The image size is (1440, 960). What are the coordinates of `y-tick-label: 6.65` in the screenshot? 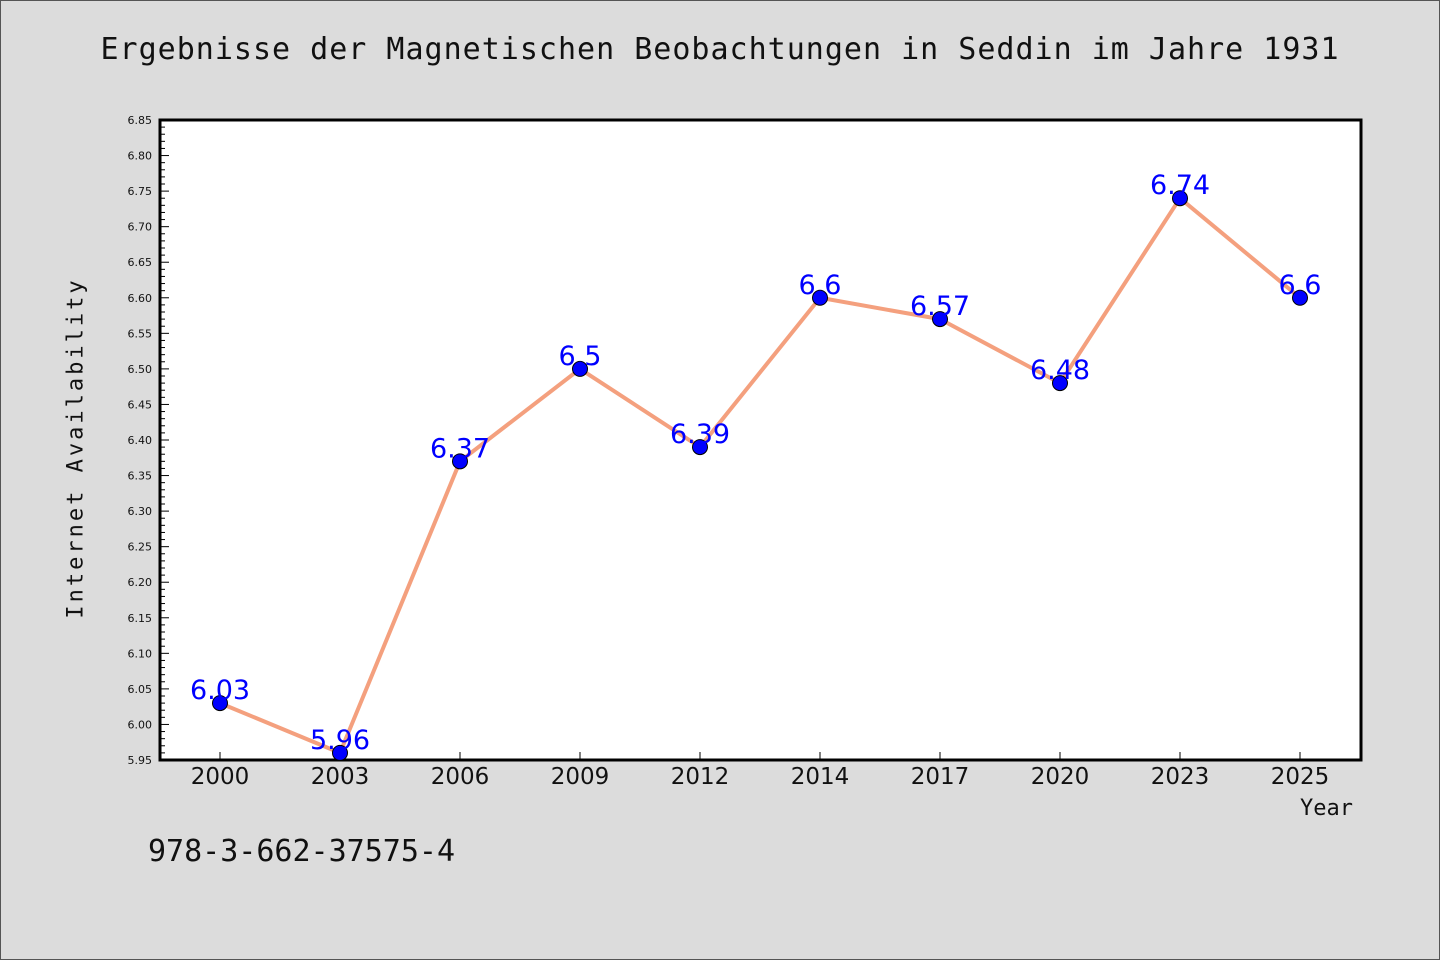 It's located at (140, 262).